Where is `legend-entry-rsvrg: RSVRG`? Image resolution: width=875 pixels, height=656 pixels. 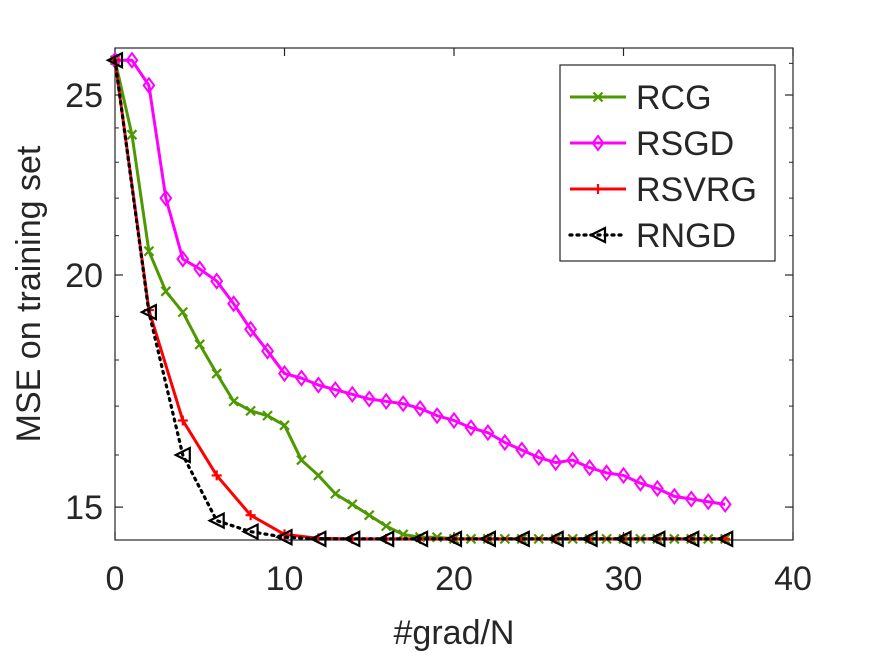
legend-entry-rsvrg: RSVRG is located at coordinates (663, 190).